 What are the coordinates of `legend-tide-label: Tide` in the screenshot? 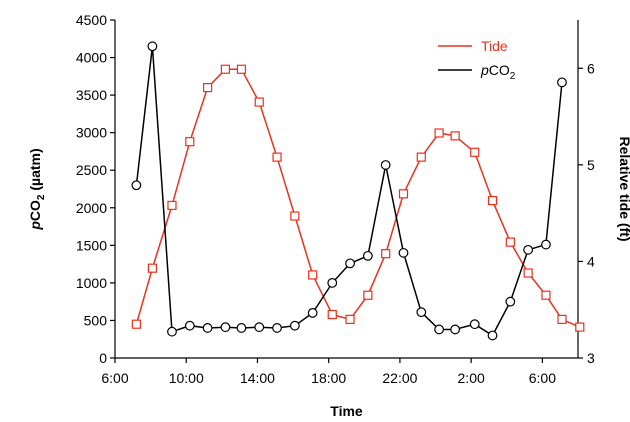 It's located at (494, 46).